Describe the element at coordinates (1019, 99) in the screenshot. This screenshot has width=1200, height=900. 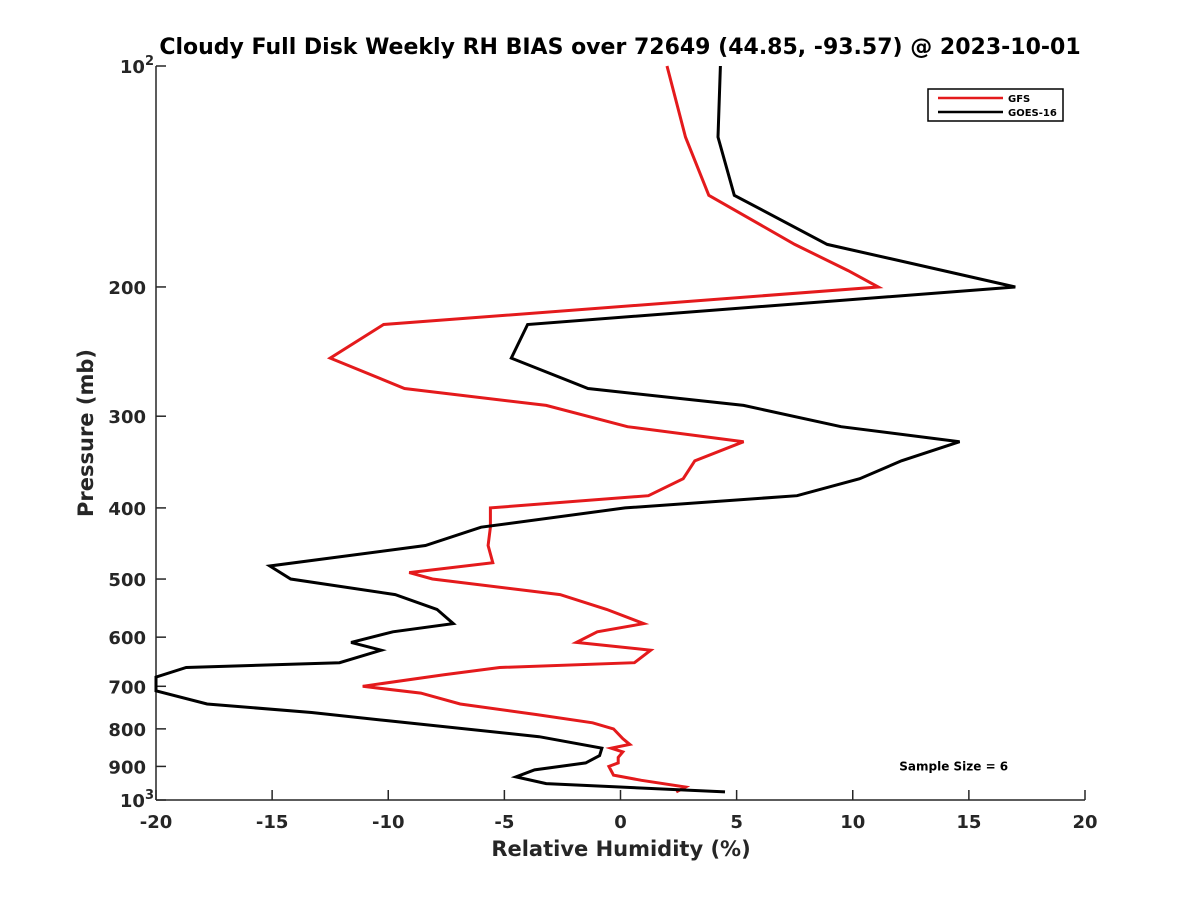
I see `legend-entry-label: GFS` at that location.